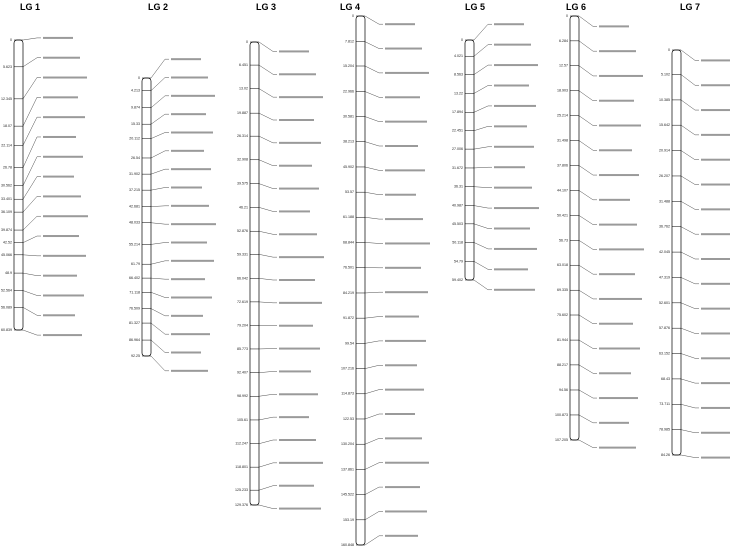 Image resolution: width=730 pixels, height=553 pixels. I want to click on position-label: 22.451, so click(457, 131).